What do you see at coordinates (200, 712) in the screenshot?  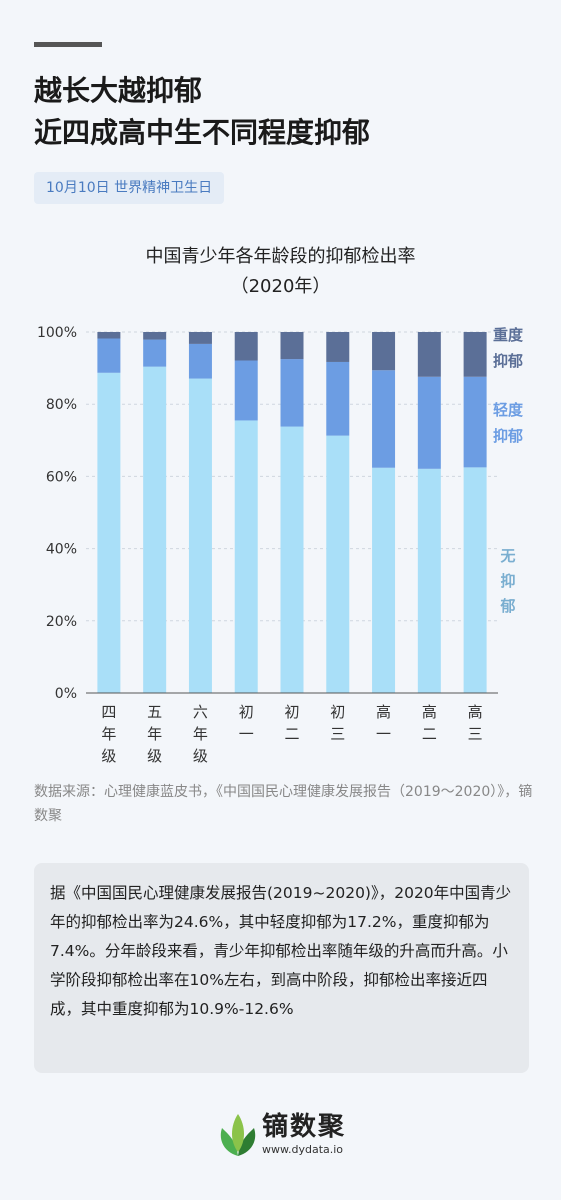 I see `x-tick-label: 六` at bounding box center [200, 712].